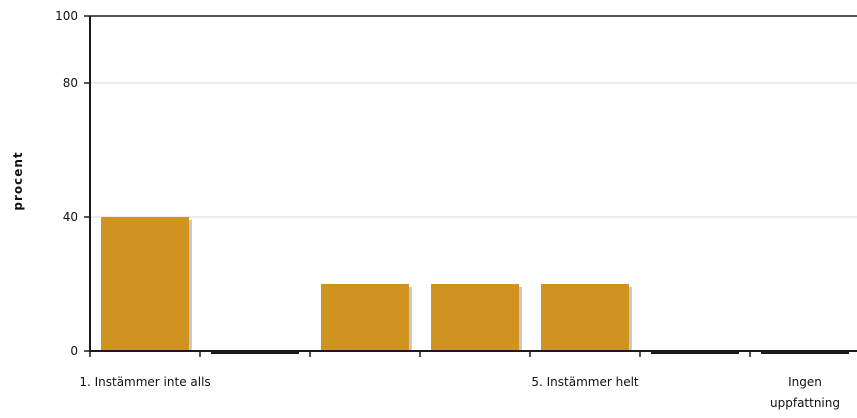 The image size is (857, 418). I want to click on x-tick-label: uppfattning, so click(805, 403).